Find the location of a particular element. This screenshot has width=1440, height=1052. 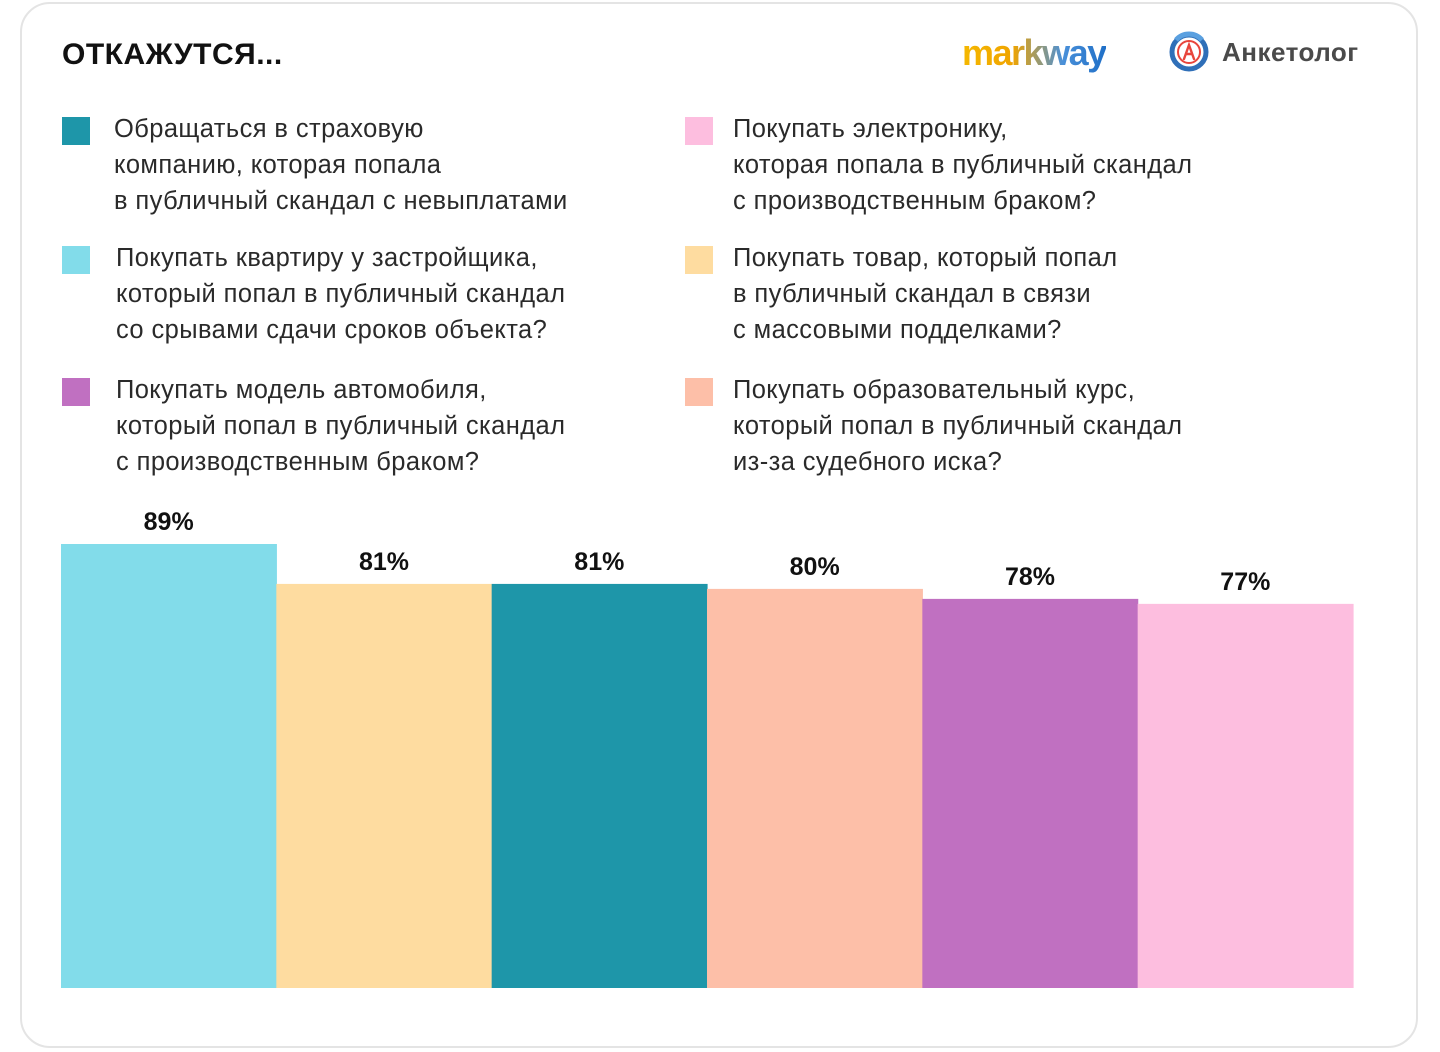

bar-value-label-3: 81% is located at coordinates (599, 562).